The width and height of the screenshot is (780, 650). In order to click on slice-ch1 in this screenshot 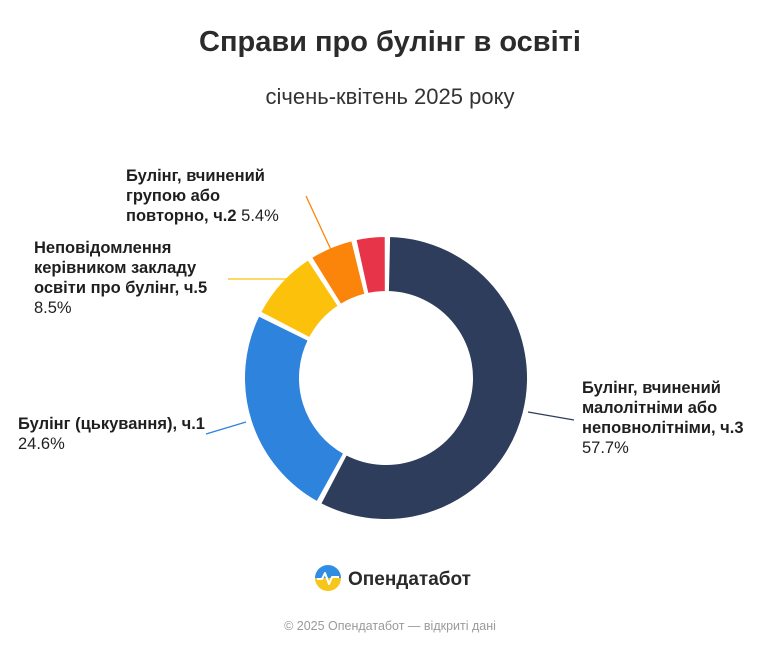, I will do `click(294, 409)`.